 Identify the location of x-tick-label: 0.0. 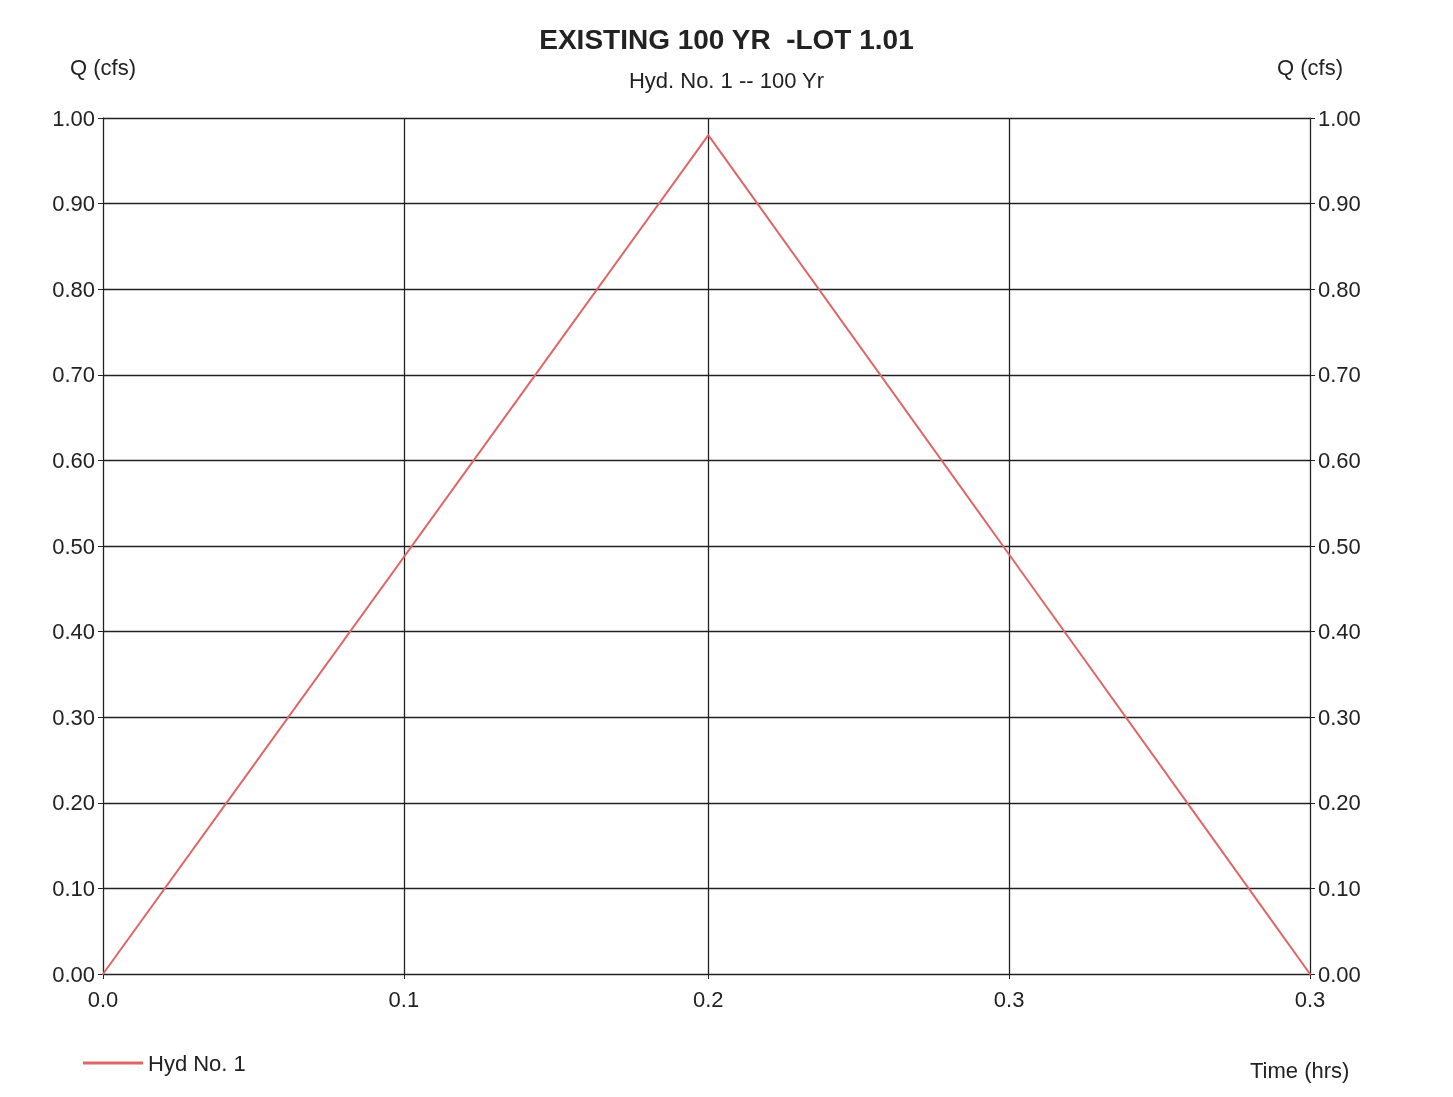
(103, 999).